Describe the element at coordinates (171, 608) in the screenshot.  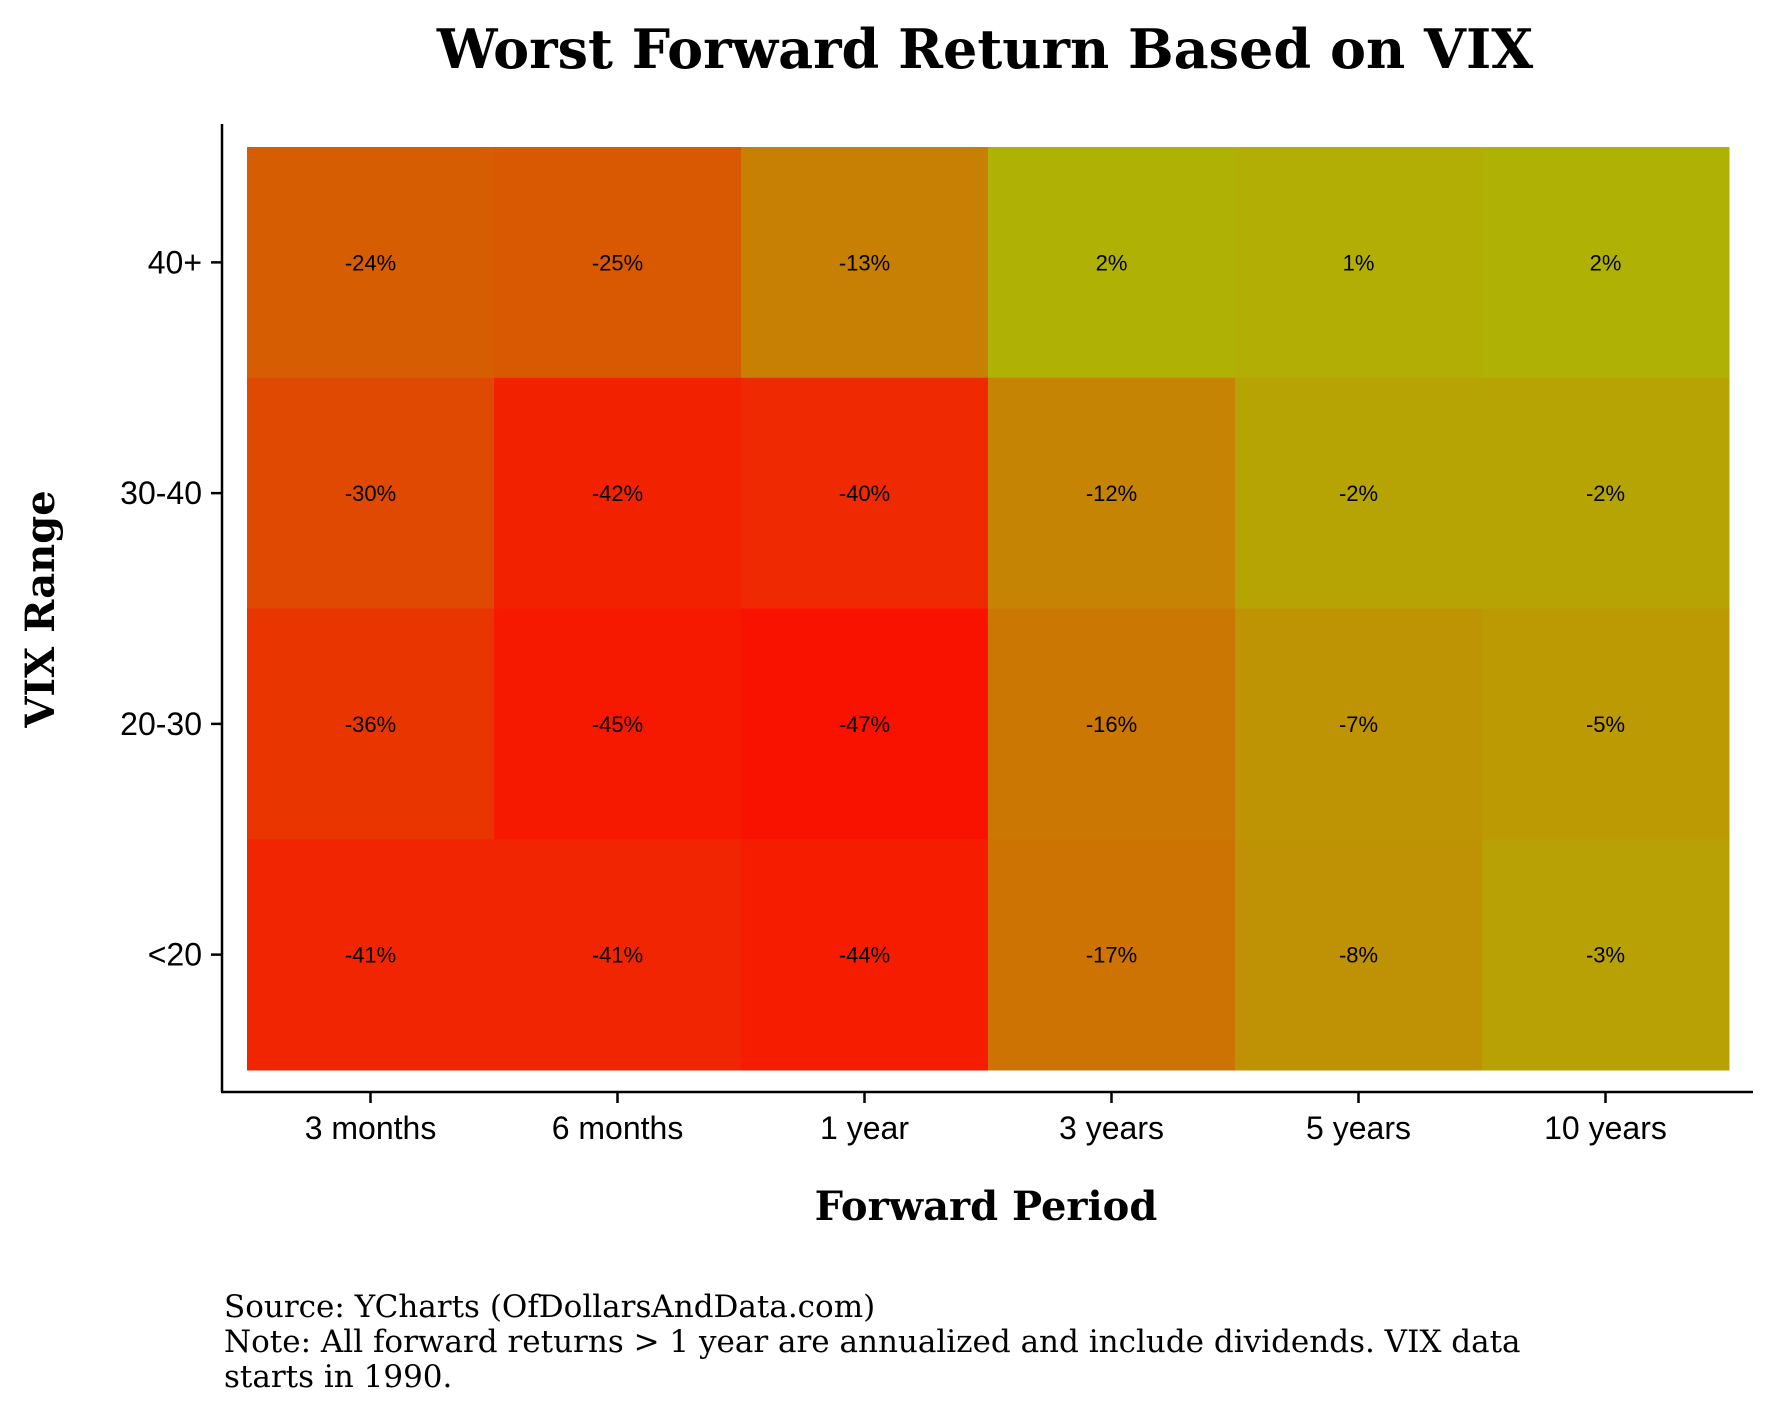
I see `y-axis-ticks: 40+ 30-40 20-30 <20` at that location.